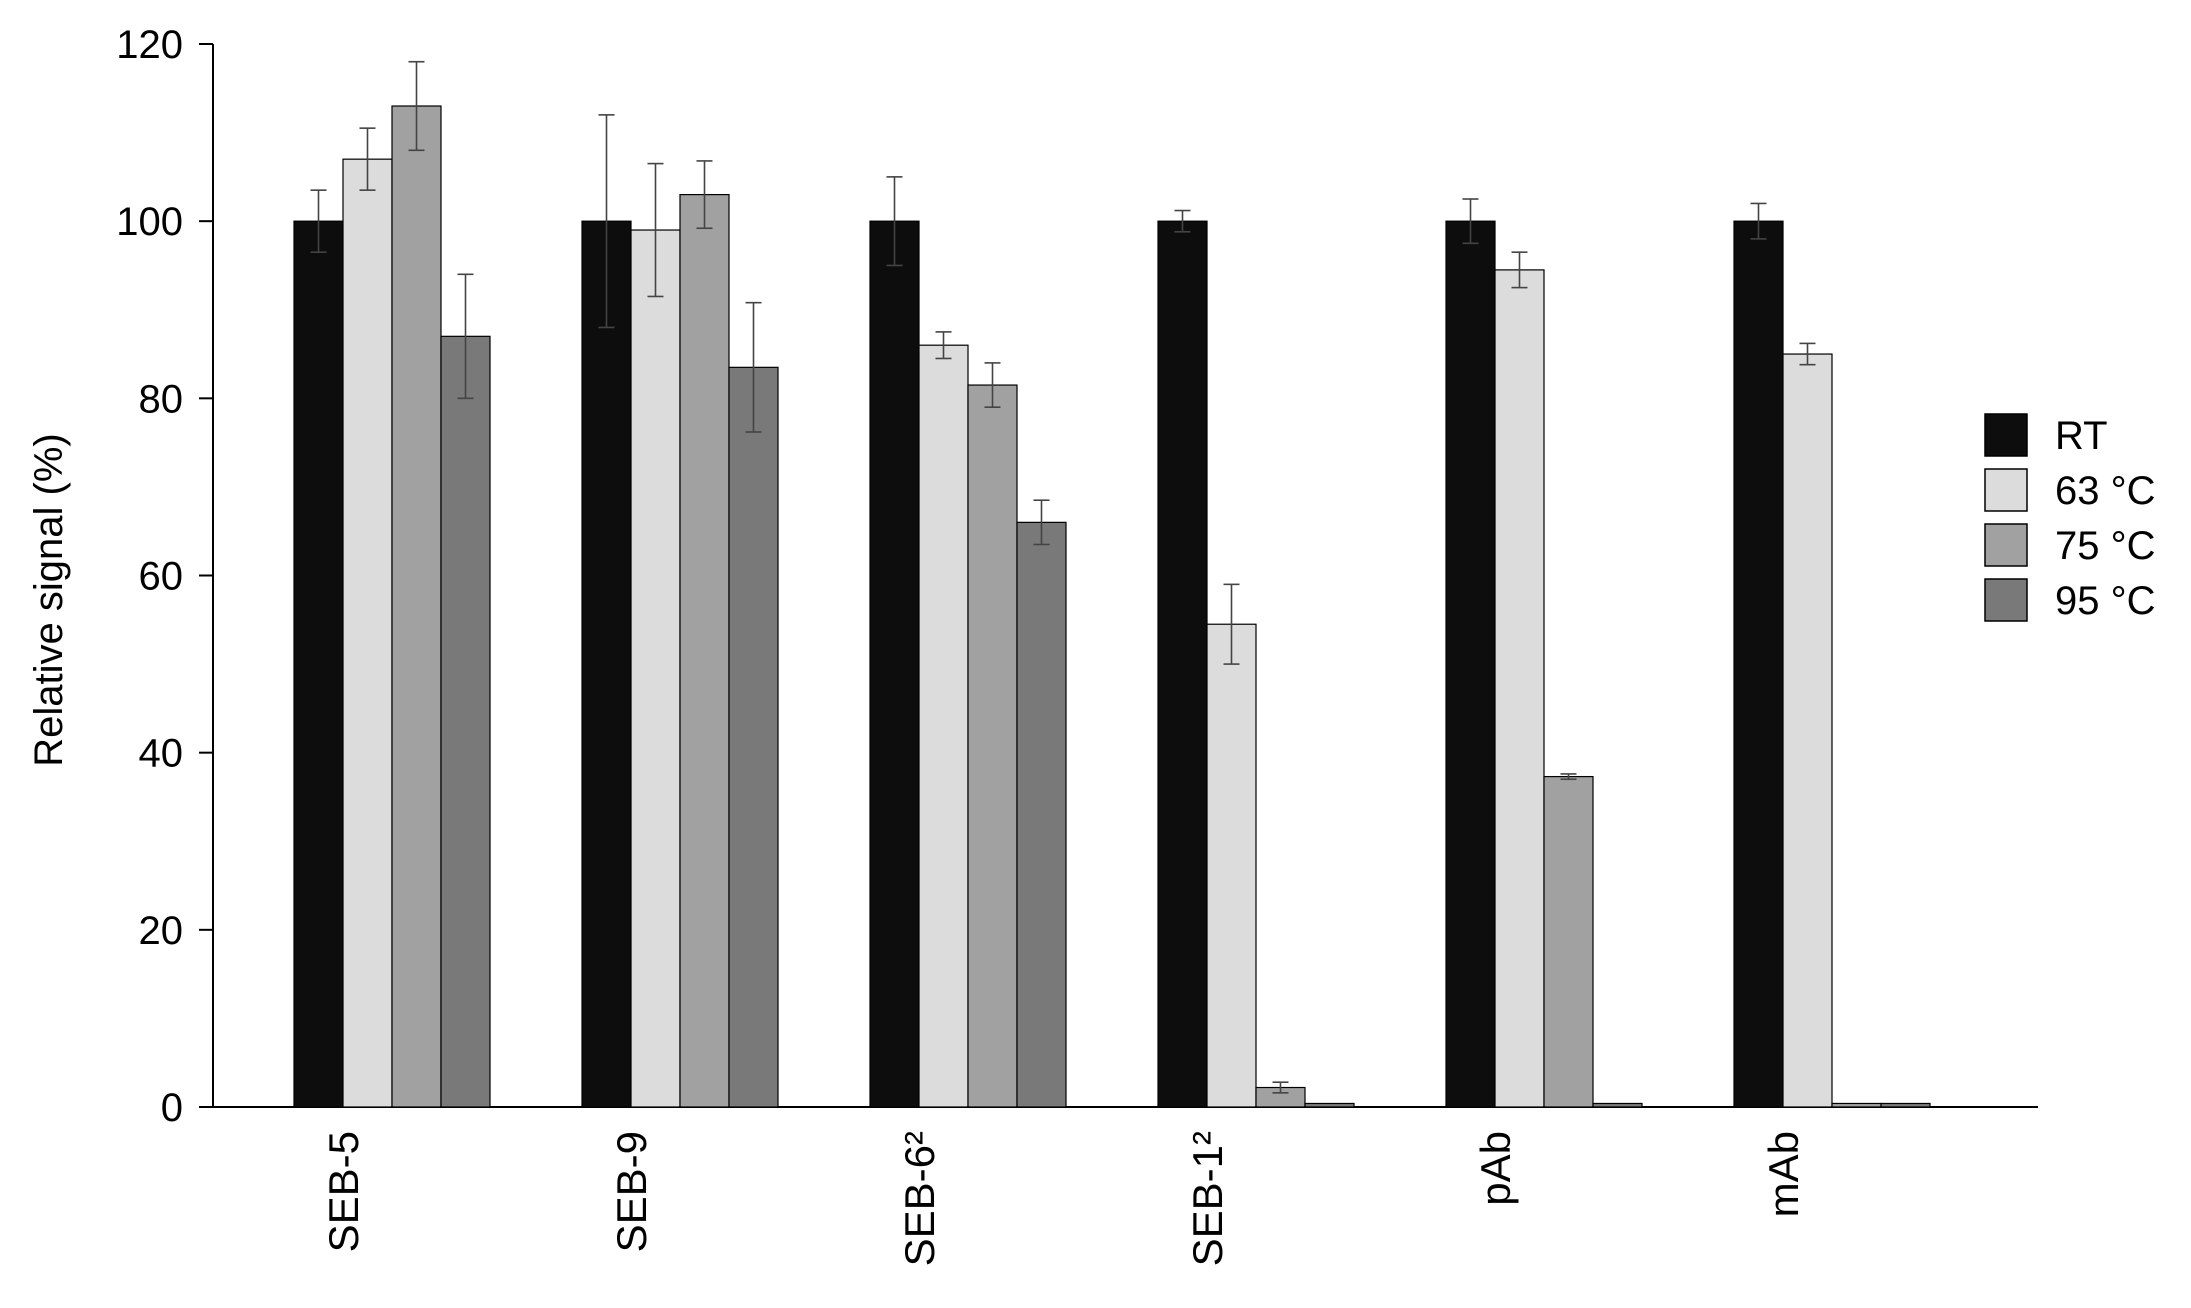  Describe the element at coordinates (161, 399) in the screenshot. I see `y-tick-label: 80` at that location.